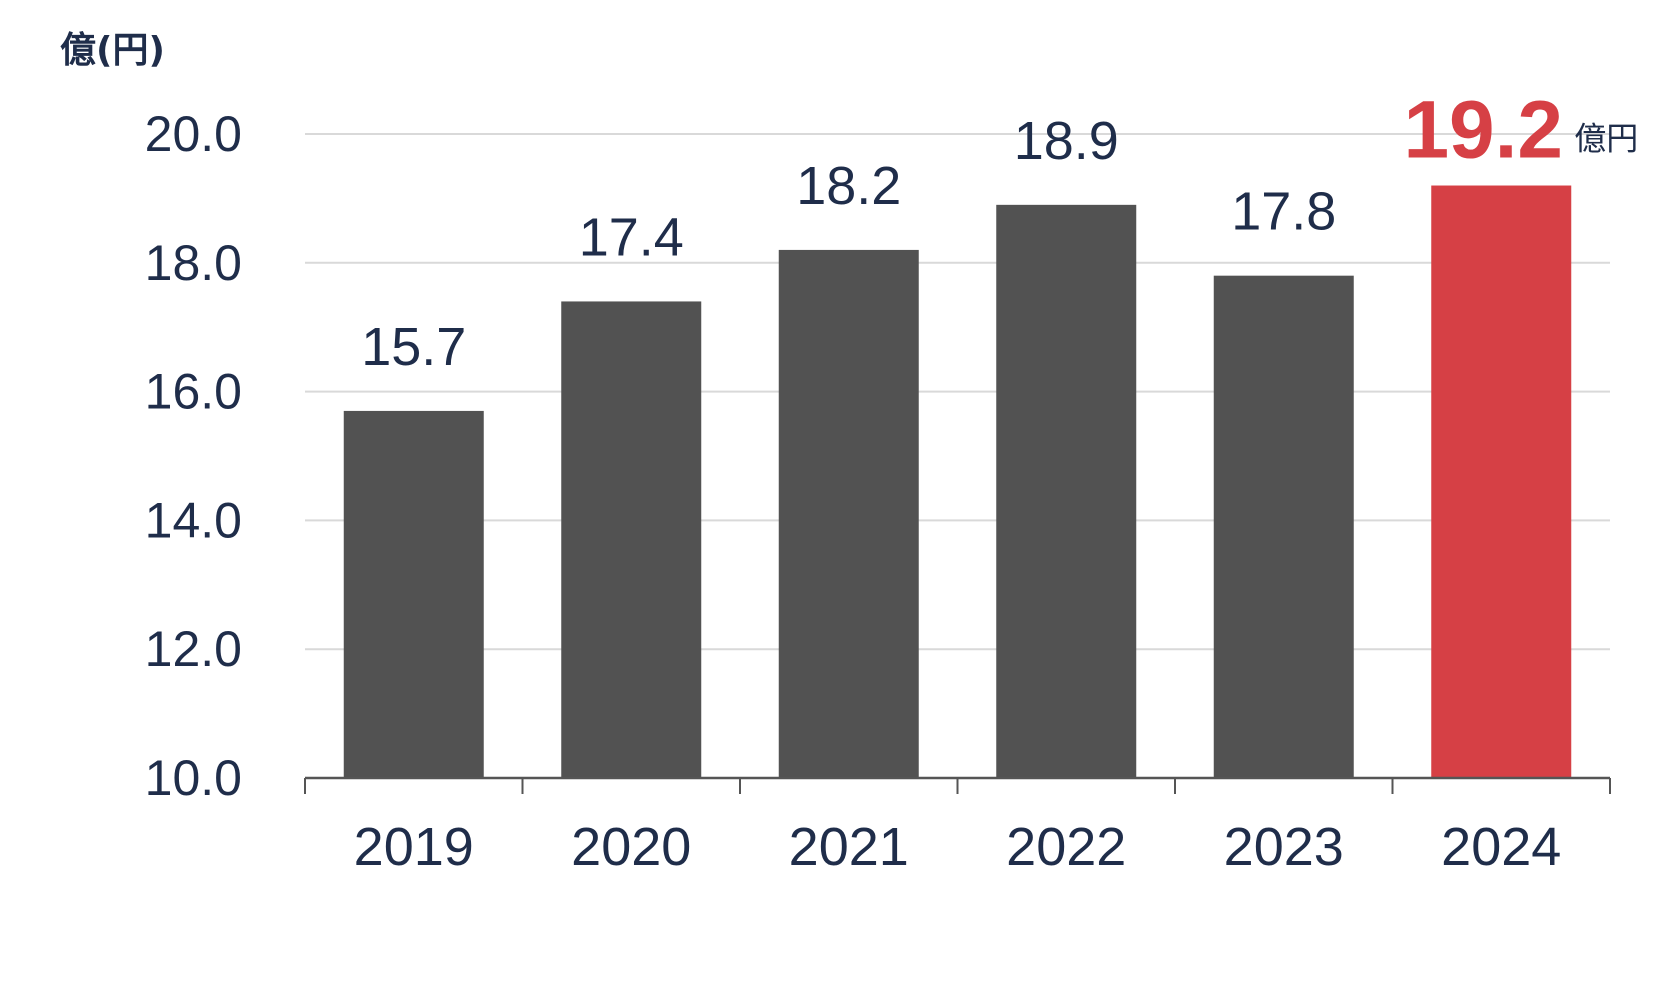  Describe the element at coordinates (1283, 526) in the screenshot. I see `bar-2023` at that location.